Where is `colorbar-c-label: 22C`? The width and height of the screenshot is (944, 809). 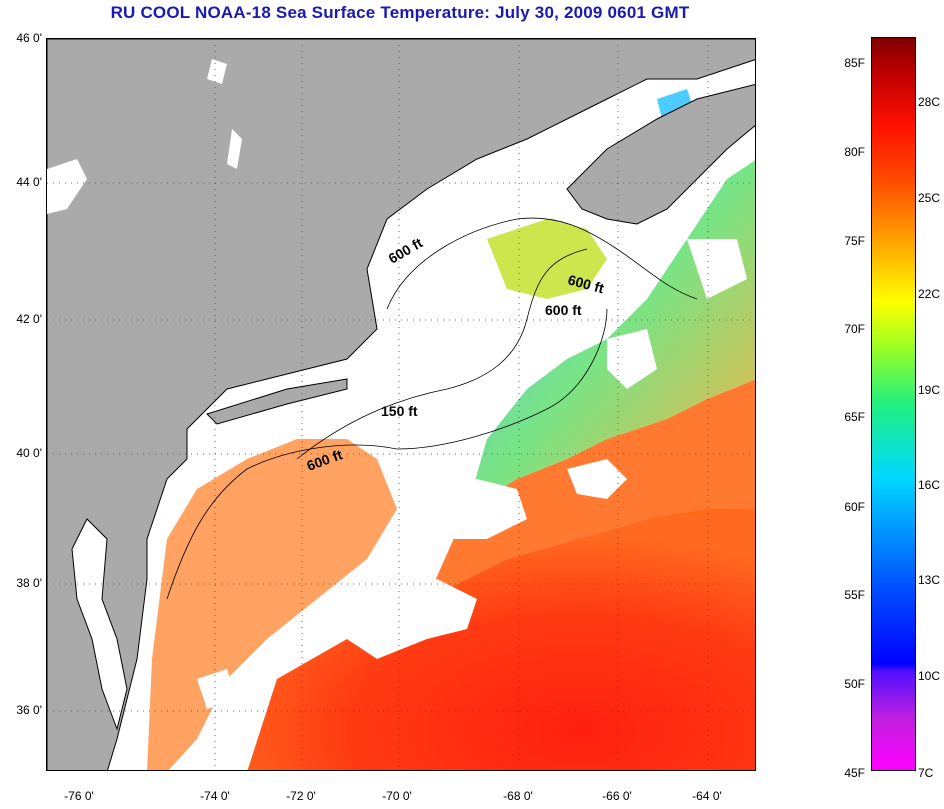 colorbar-c-label: 22C is located at coordinates (929, 294).